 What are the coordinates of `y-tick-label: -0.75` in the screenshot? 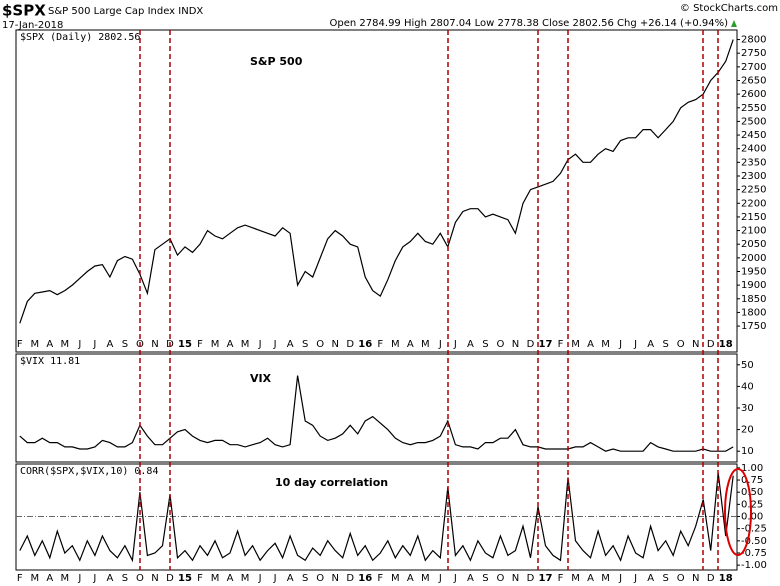 It's located at (754, 553).